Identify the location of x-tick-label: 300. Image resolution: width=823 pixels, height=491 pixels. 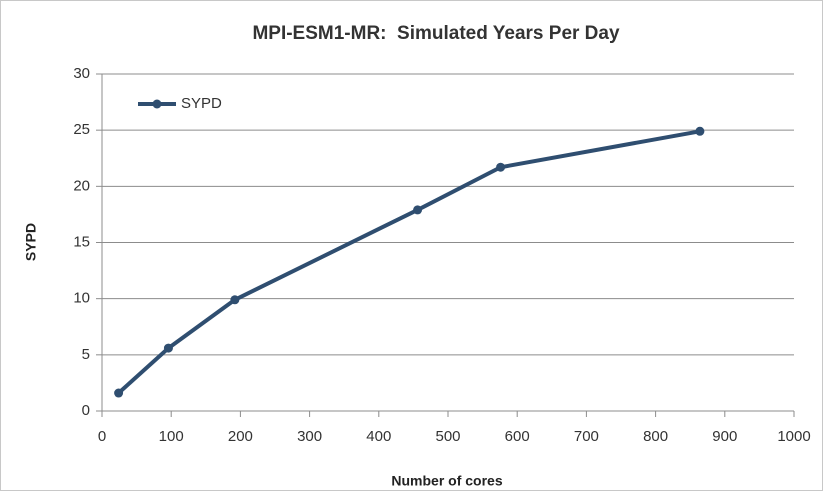
(309, 436).